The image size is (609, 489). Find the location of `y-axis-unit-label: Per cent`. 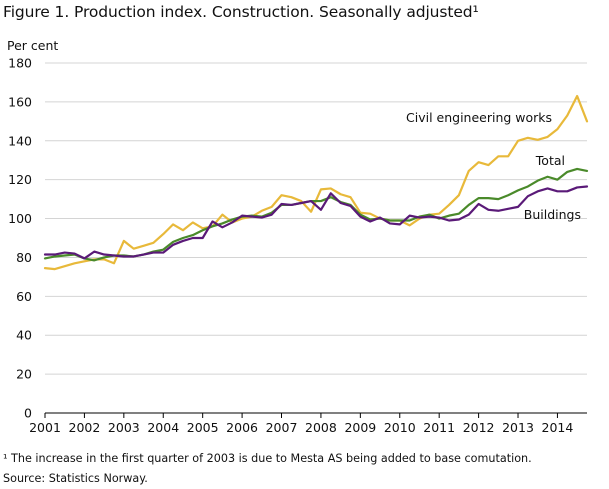

y-axis-unit-label: Per cent is located at coordinates (33, 45).